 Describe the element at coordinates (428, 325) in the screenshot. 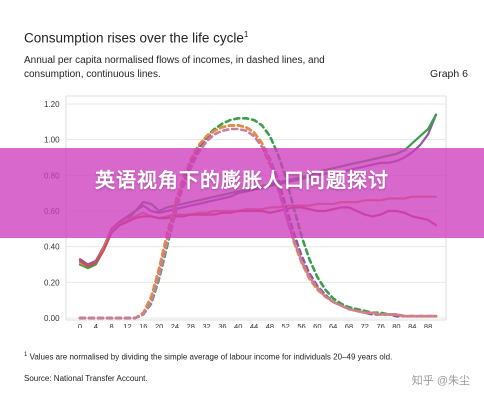

I see `x-tick-label: 88` at that location.